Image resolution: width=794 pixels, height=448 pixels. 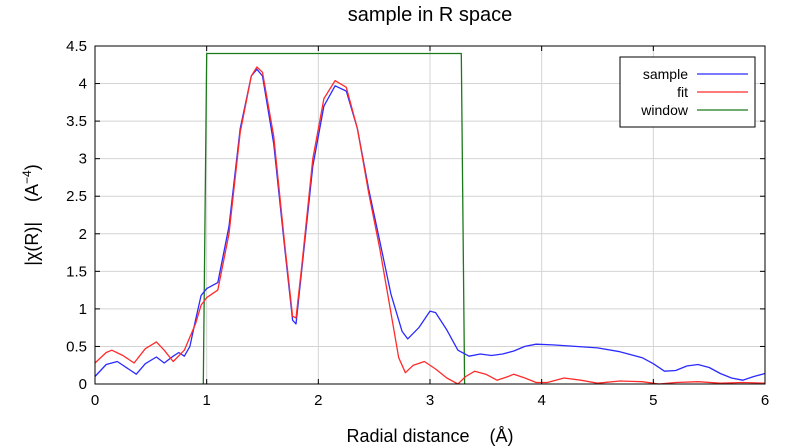 What do you see at coordinates (76, 196) in the screenshot?
I see `y-tick-label: 2.5` at bounding box center [76, 196].